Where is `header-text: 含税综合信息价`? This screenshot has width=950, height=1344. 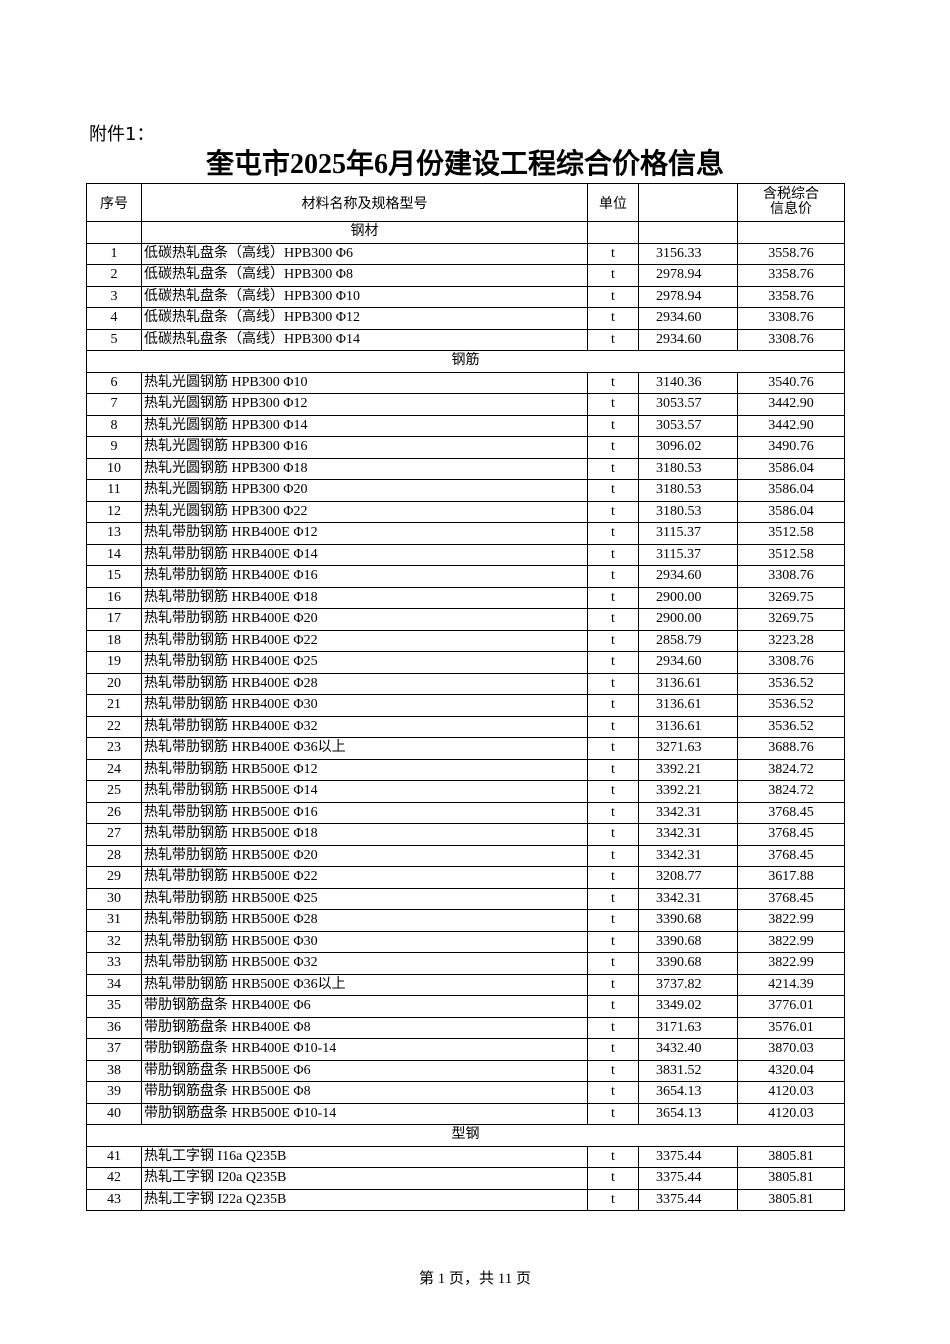 header-text: 含税综合信息价 is located at coordinates (791, 202).